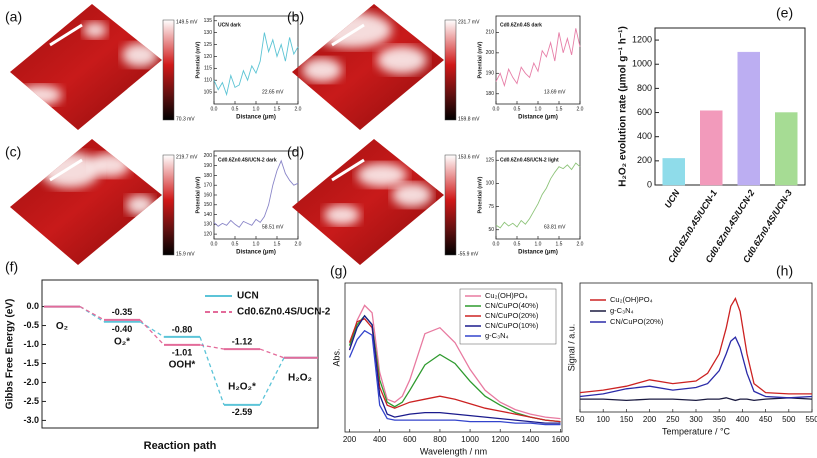 This screenshot has width=817, height=458. I want to click on y-tick-label: 600, so click(644, 112).